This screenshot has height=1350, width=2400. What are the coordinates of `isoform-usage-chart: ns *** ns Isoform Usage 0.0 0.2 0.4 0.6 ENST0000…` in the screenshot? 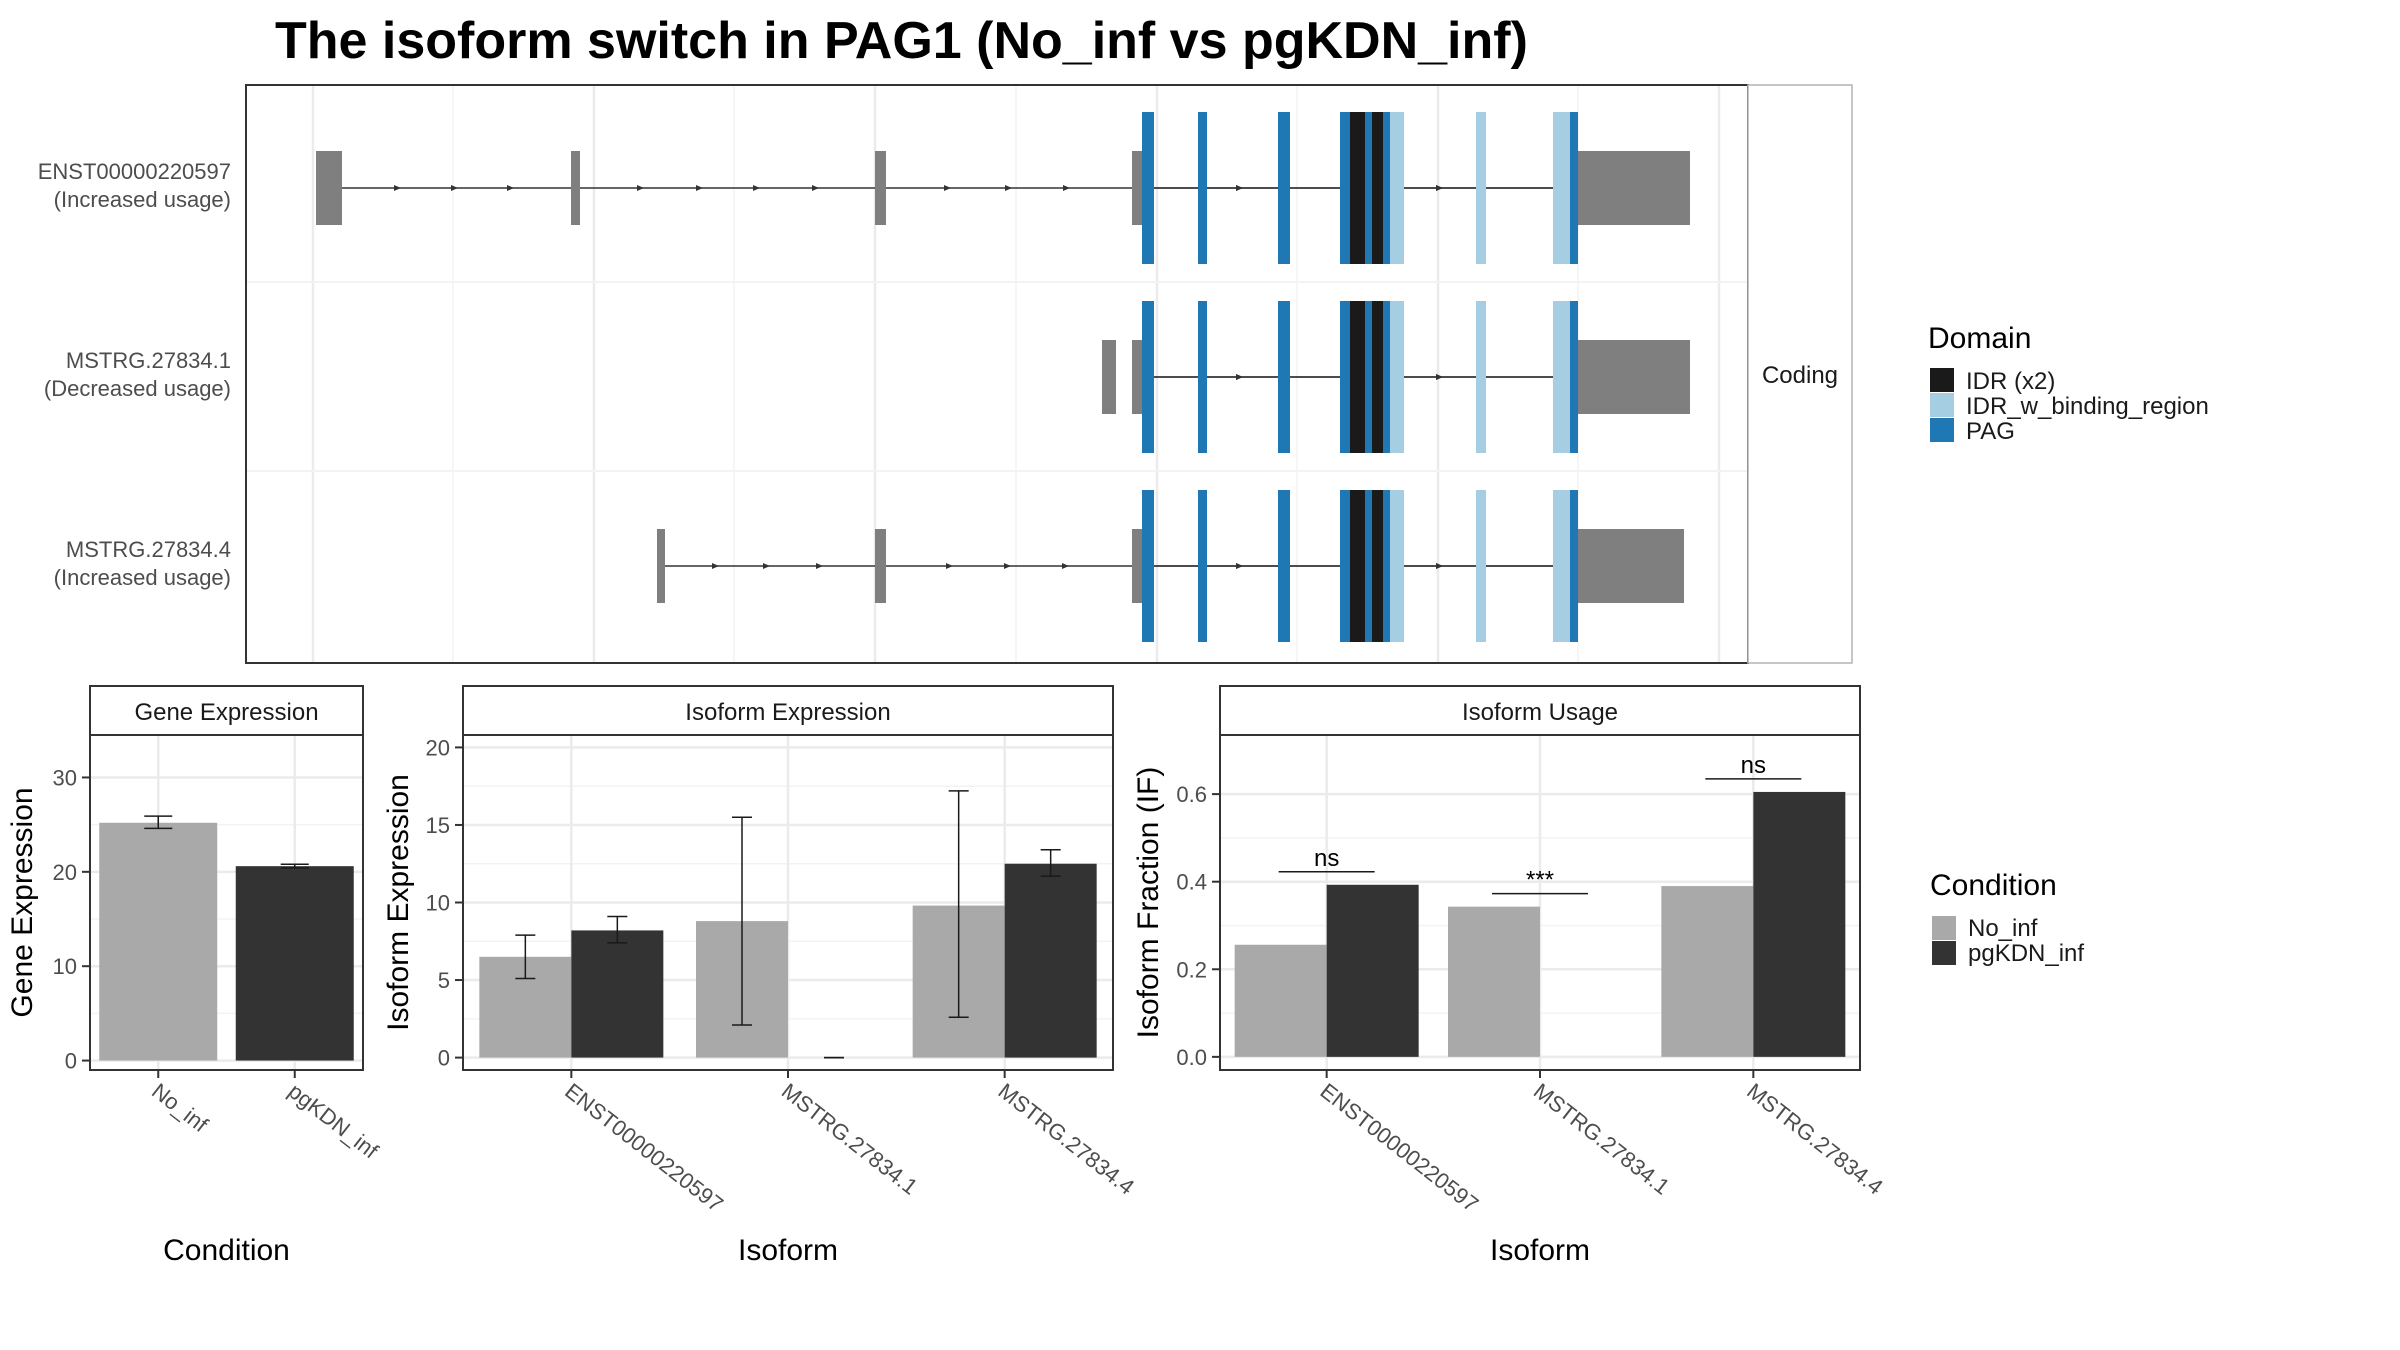 It's located at (1510, 976).